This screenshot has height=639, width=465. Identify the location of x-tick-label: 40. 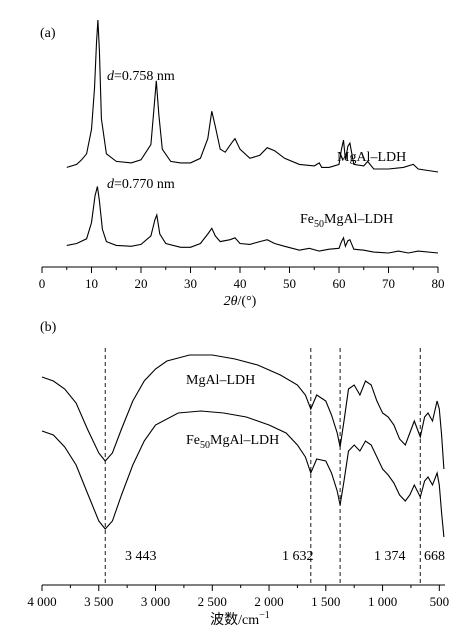
(240, 283).